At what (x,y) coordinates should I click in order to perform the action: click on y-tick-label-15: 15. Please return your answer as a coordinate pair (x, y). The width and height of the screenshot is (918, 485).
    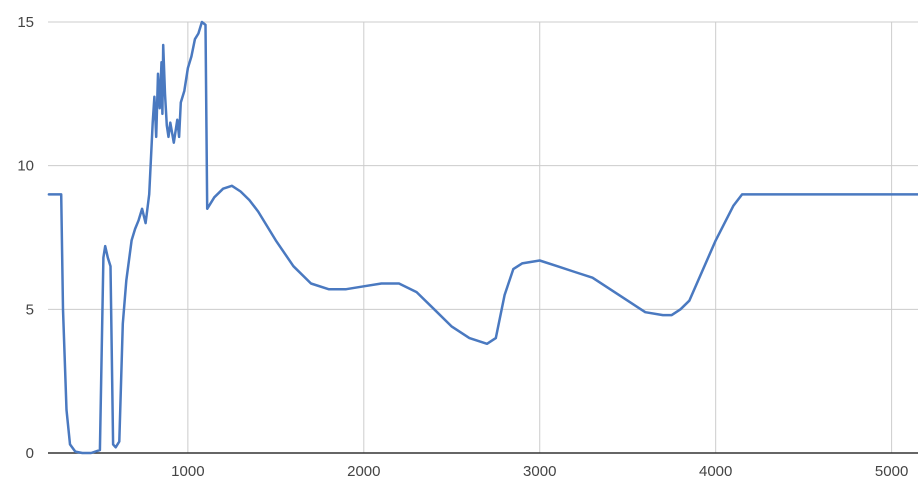
    Looking at the image, I should click on (25, 22).